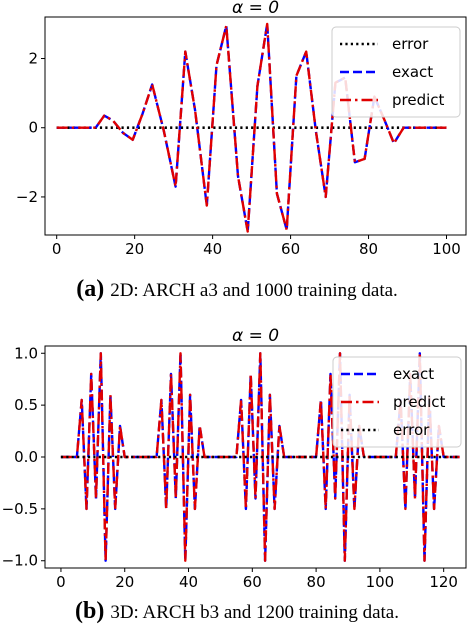 This screenshot has width=474, height=632. I want to click on caption-a-text: 2D: ARCH a3 and 1000 training data., so click(254, 290).